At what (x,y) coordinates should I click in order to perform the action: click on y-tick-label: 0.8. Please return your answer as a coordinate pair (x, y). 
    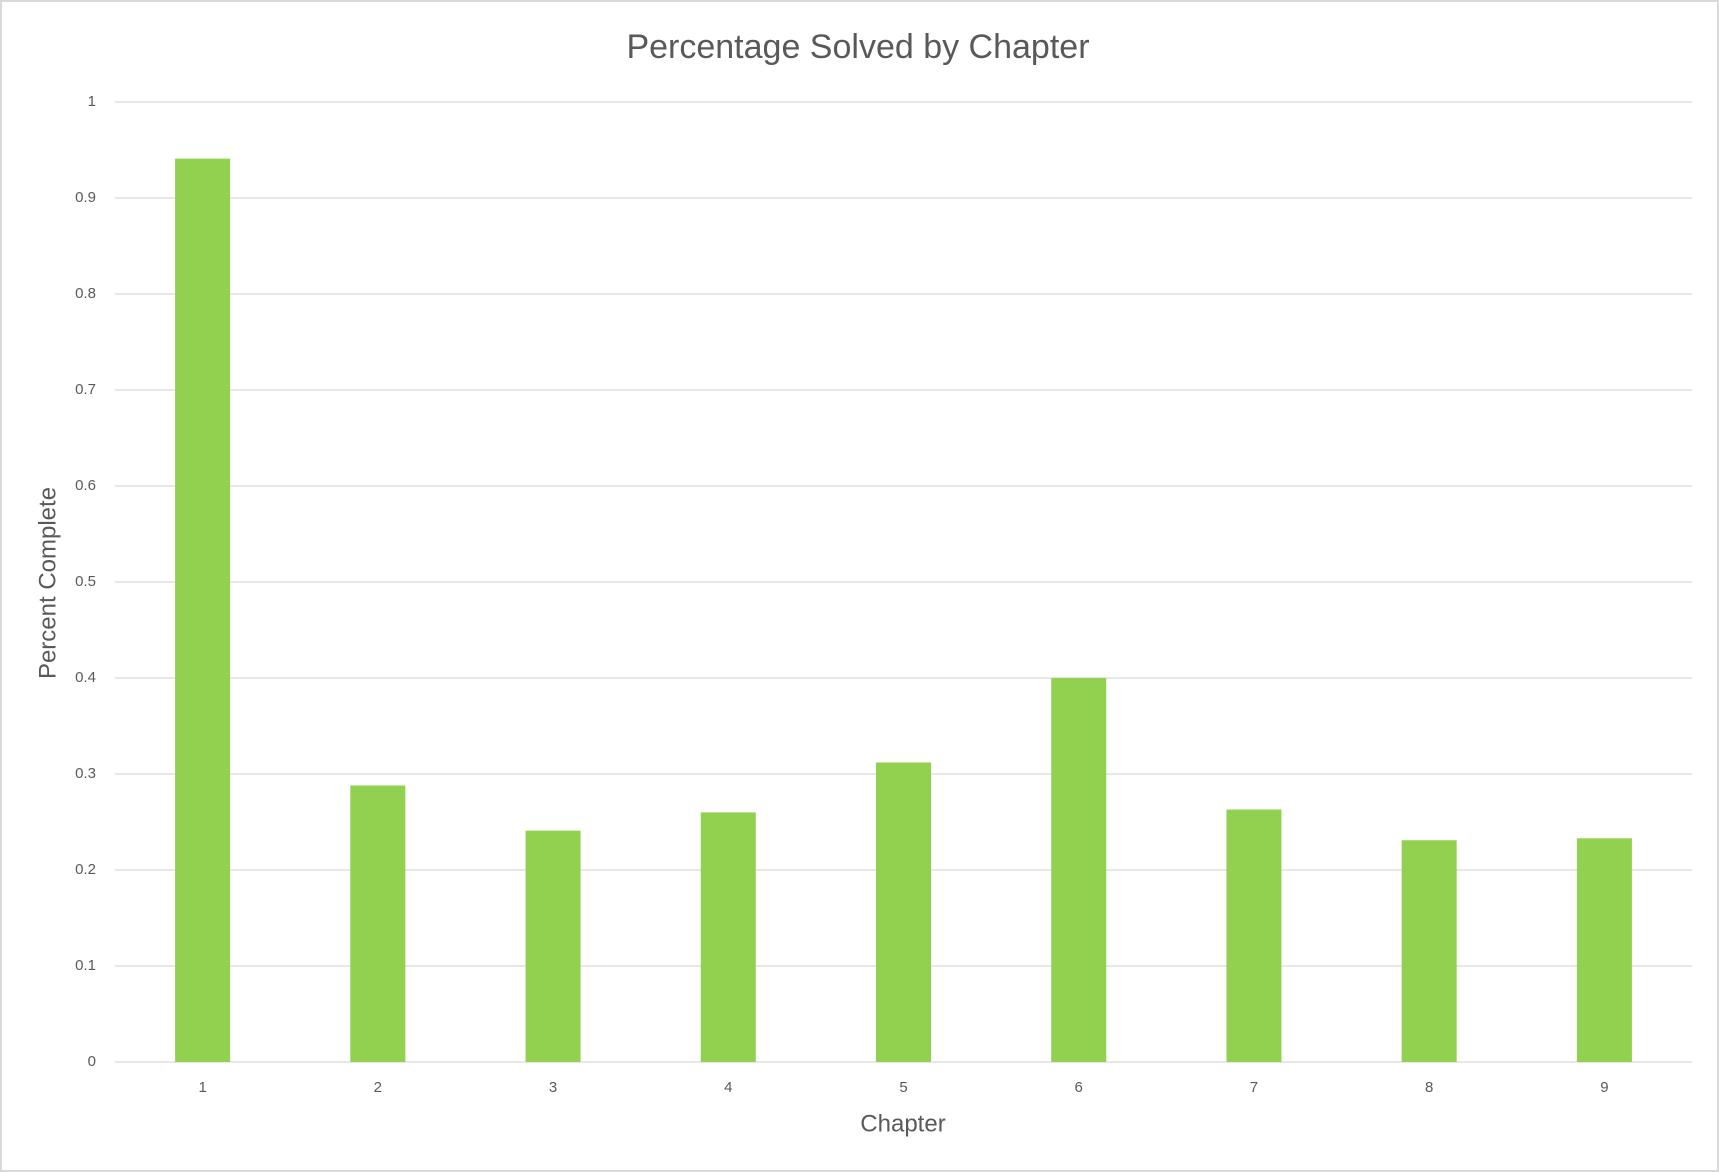
    Looking at the image, I should click on (85, 293).